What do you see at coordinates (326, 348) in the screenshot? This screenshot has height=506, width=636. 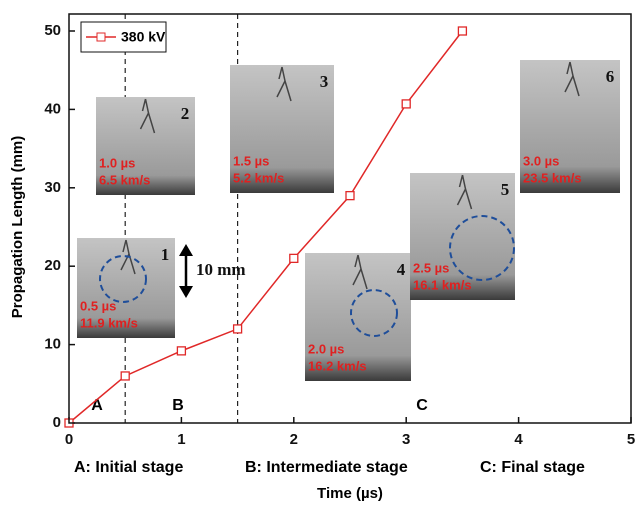 I see `inset-time: 2.0 µs` at bounding box center [326, 348].